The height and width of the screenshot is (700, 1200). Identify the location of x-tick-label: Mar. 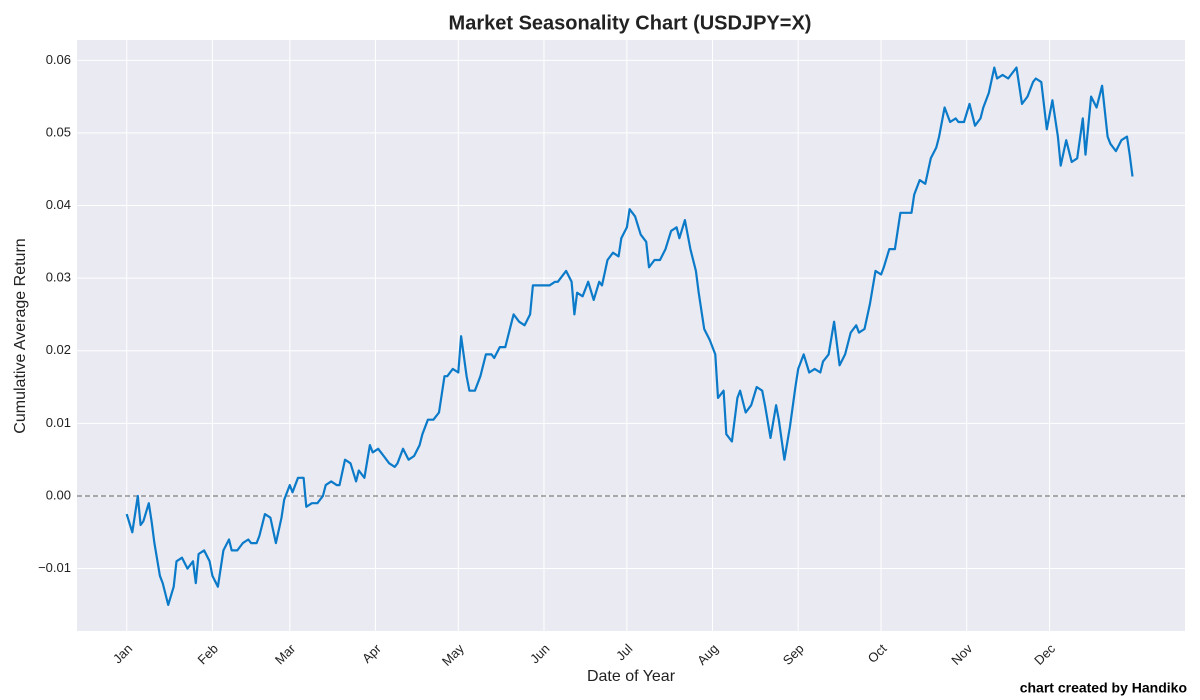
(285, 653).